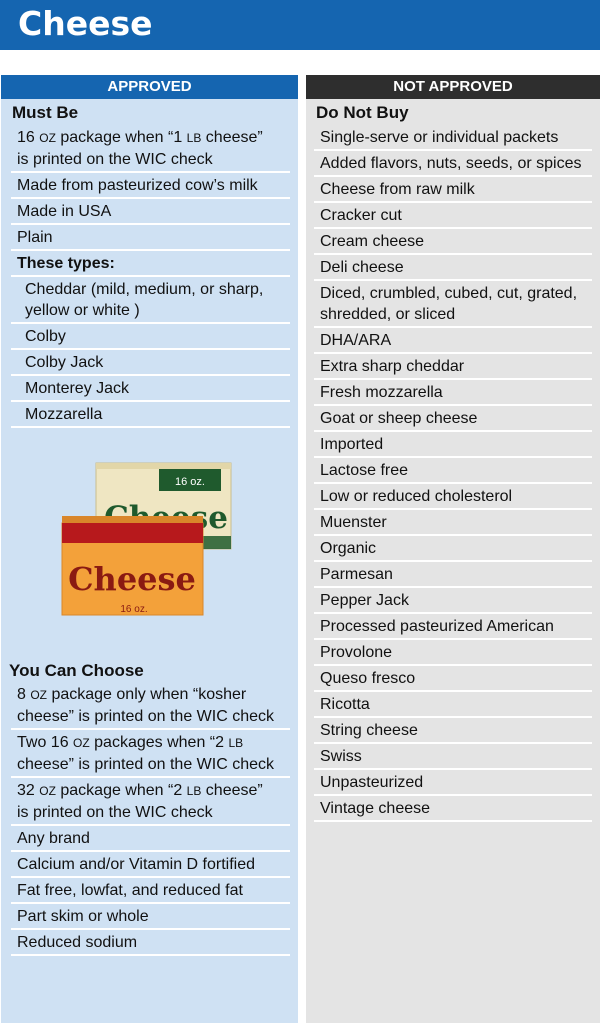 The height and width of the screenshot is (1023, 600). Describe the element at coordinates (24, 694) in the screenshot. I see `item-text: 8` at that location.